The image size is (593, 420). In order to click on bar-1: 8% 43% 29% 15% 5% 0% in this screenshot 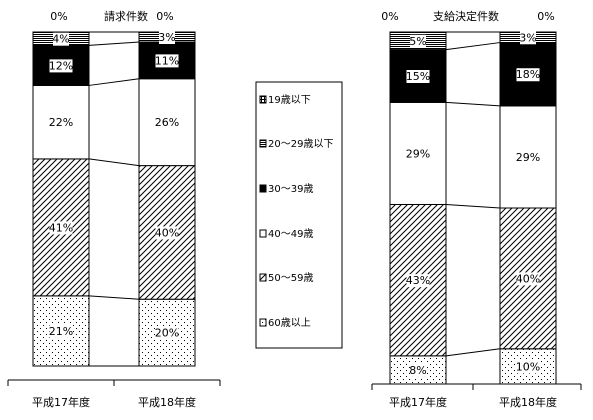, I will do `click(414, 197)`.